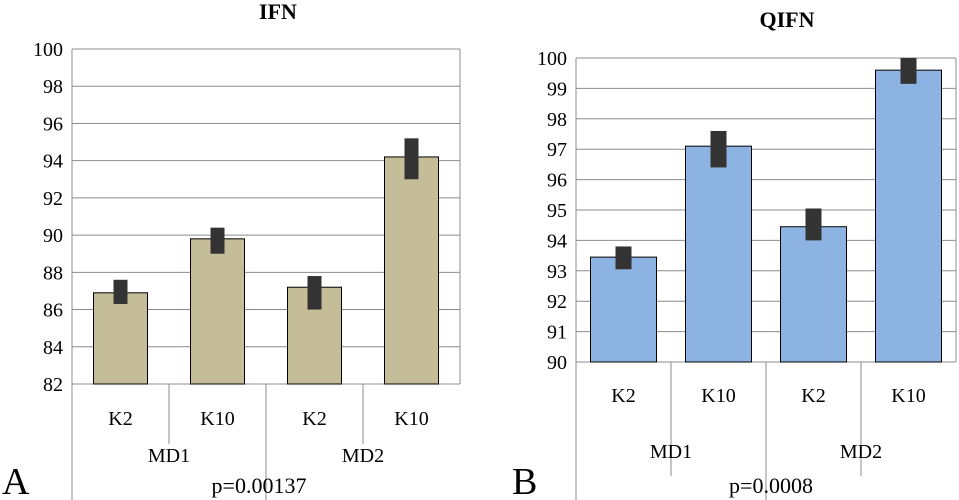  Describe the element at coordinates (787, 19) in the screenshot. I see `chart-title: QIFN` at that location.